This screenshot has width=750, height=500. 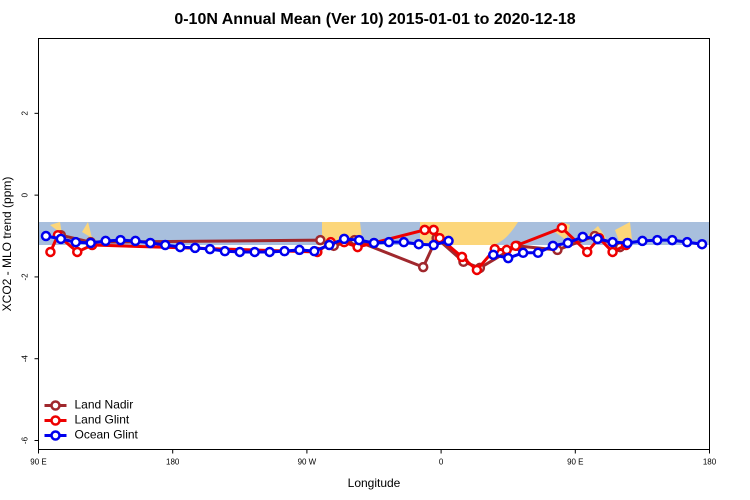 What do you see at coordinates (25, 359) in the screenshot?
I see `y-tick-label: -4` at bounding box center [25, 359].